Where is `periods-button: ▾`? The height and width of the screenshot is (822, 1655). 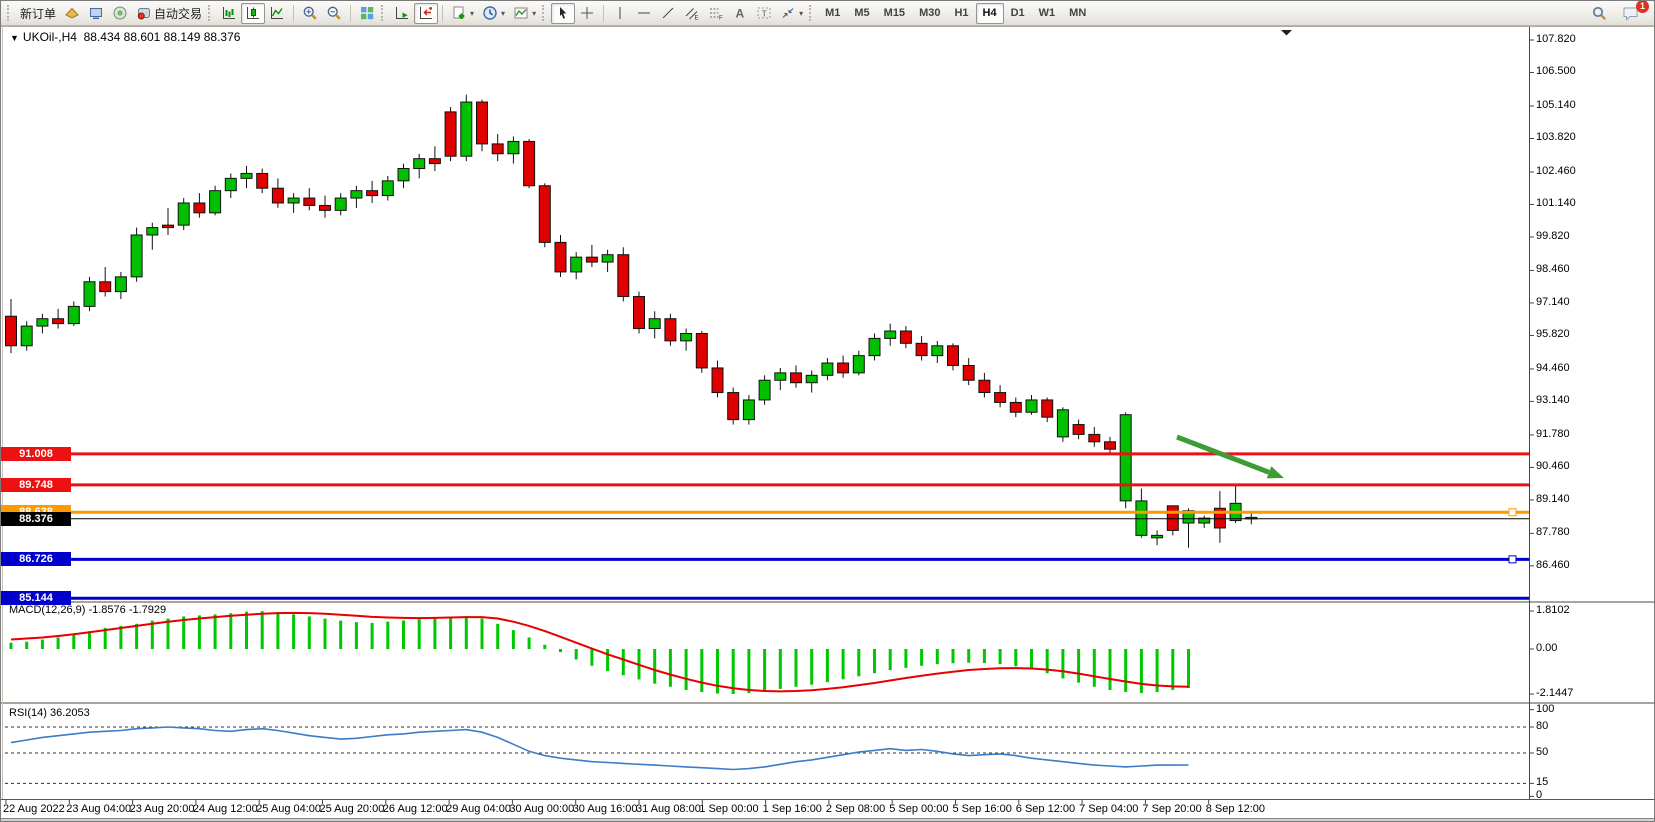 periods-button: ▾ is located at coordinates (493, 13).